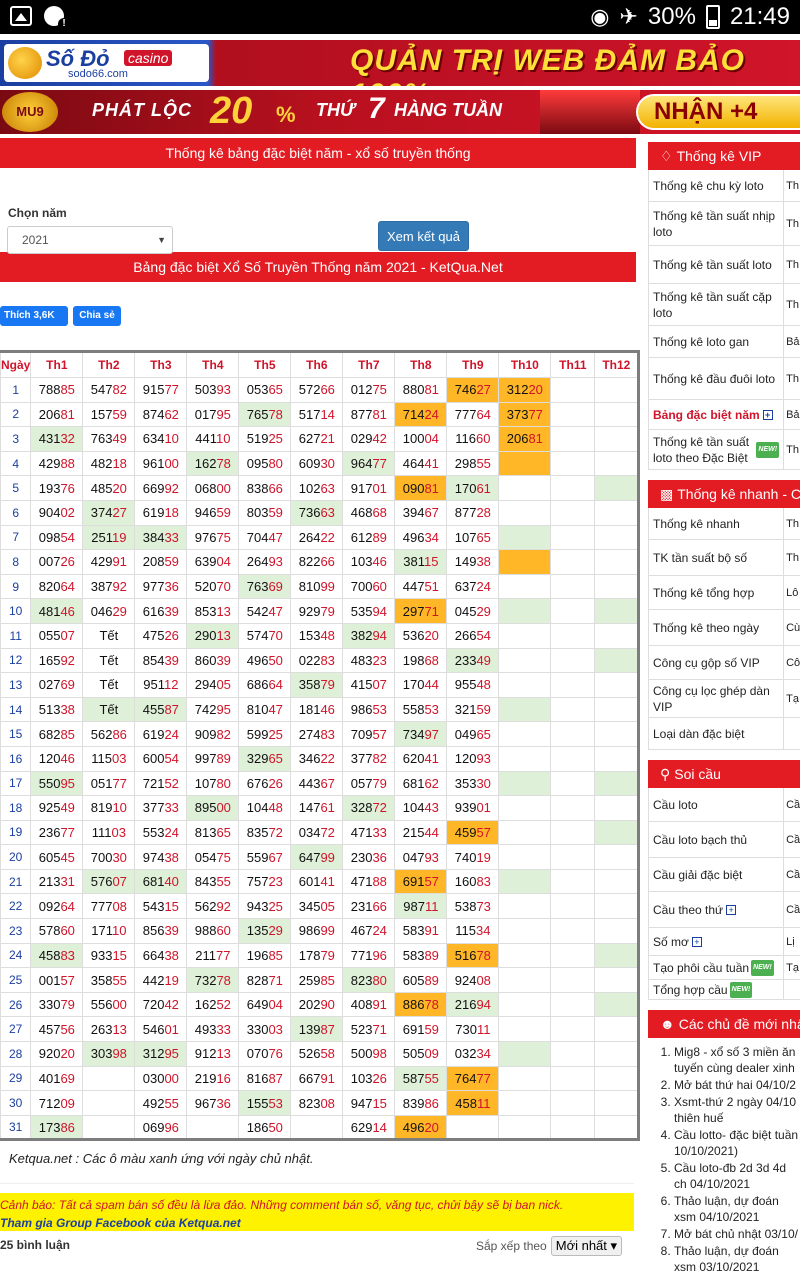 This screenshot has width=800, height=1280. What do you see at coordinates (717, 733) in the screenshot?
I see `sidebar-item-label: Loại dàn đặc biệt` at bounding box center [717, 733].